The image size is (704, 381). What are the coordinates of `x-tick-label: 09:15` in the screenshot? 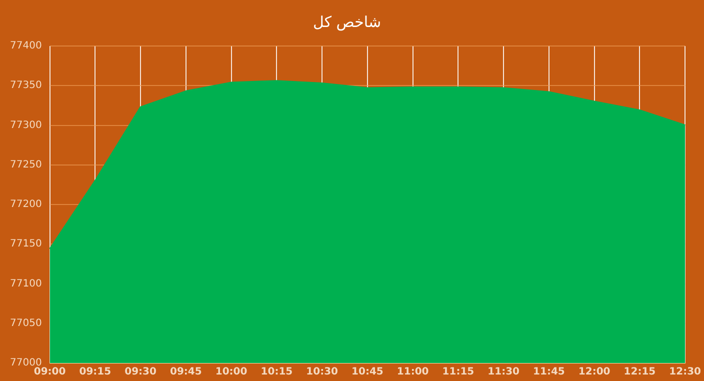 It's located at (95, 372).